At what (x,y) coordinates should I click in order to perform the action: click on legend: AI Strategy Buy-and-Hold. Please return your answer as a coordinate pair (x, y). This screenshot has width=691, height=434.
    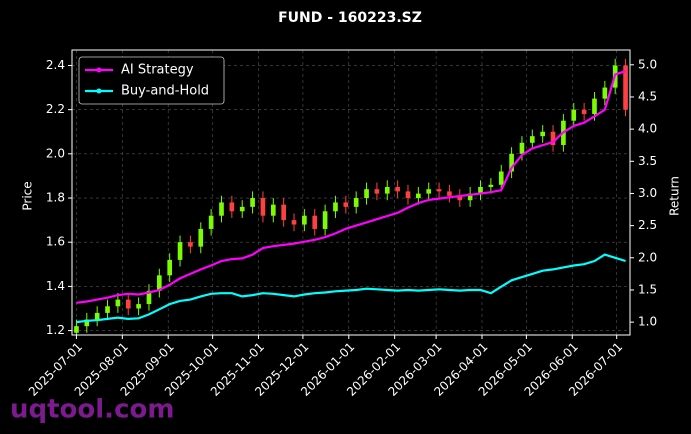
    Looking at the image, I should click on (151, 80).